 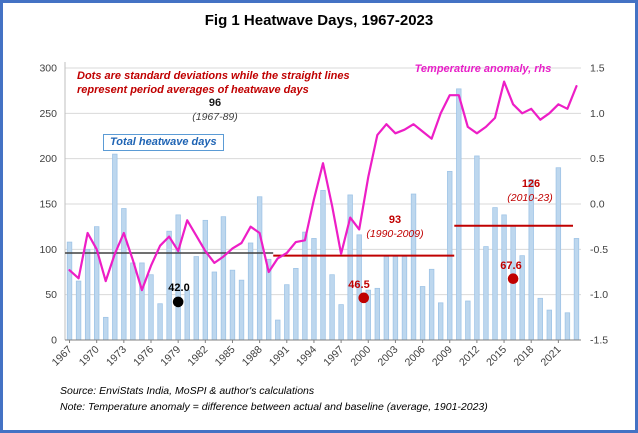 What do you see at coordinates (469, 356) in the screenshot?
I see `svg-text: 2012` at bounding box center [469, 356].